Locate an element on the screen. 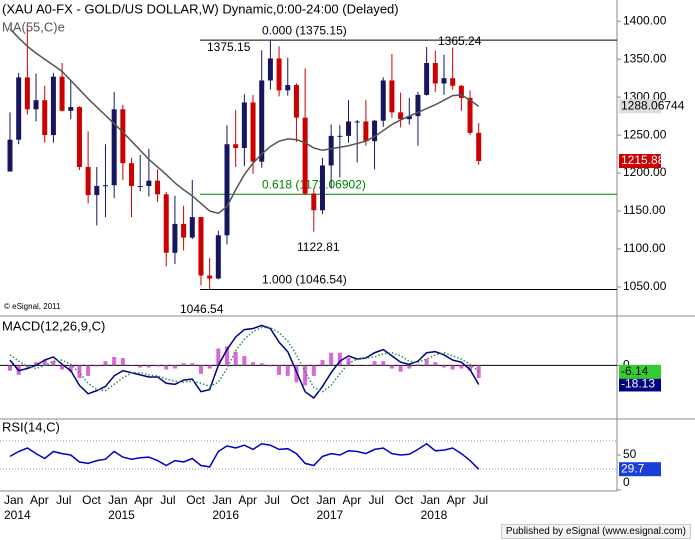 The image size is (695, 540). legend-entry: MA(55,C)e is located at coordinates (33, 26).